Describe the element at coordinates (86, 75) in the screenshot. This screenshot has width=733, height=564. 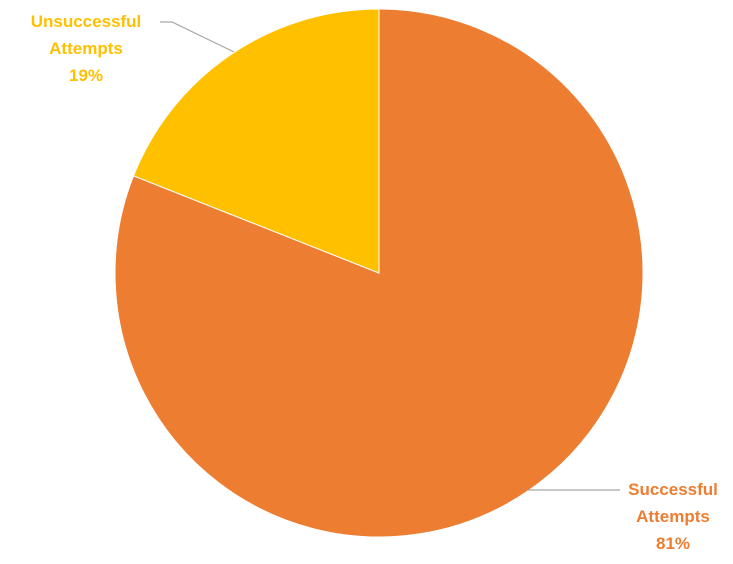
I see `slice-label-unsuccessful-percent: 19%` at that location.